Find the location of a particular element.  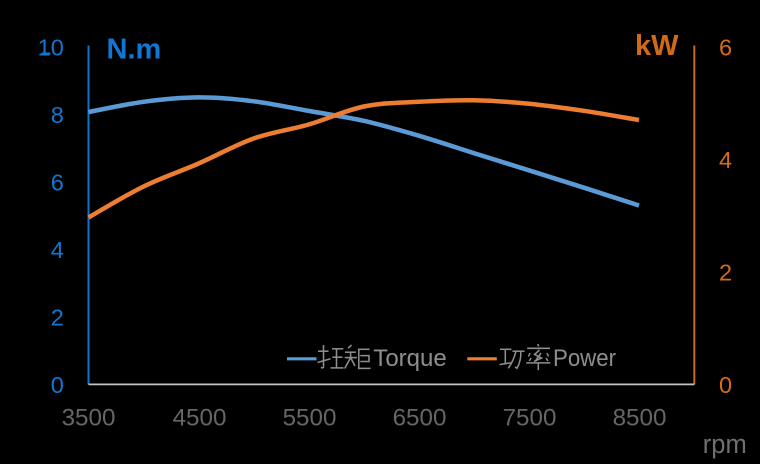

svg-text: 8 is located at coordinates (57, 115).